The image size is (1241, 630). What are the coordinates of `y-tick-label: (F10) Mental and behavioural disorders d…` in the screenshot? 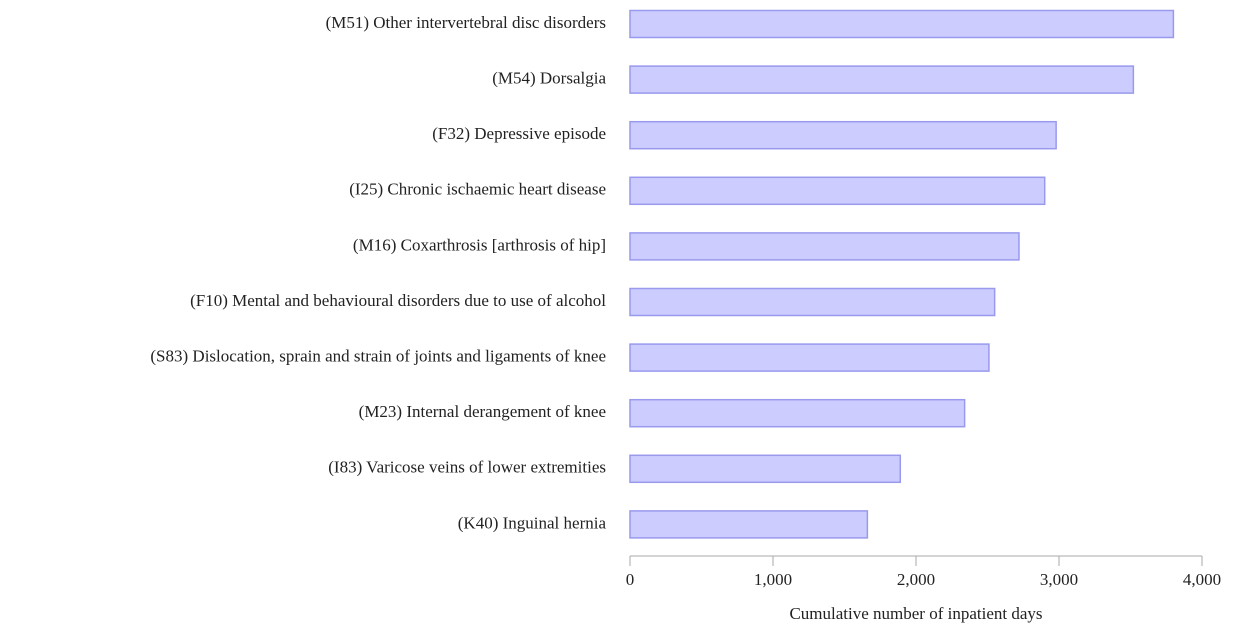 It's located at (398, 300).